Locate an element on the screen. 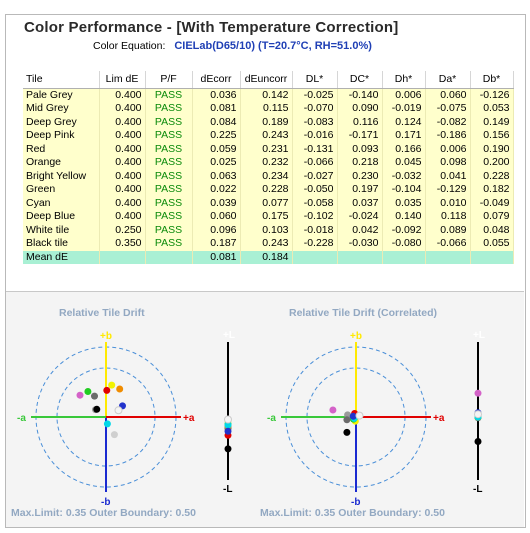 This screenshot has width=530, height=533. table-cell: Deep Grey is located at coordinates (61, 122).